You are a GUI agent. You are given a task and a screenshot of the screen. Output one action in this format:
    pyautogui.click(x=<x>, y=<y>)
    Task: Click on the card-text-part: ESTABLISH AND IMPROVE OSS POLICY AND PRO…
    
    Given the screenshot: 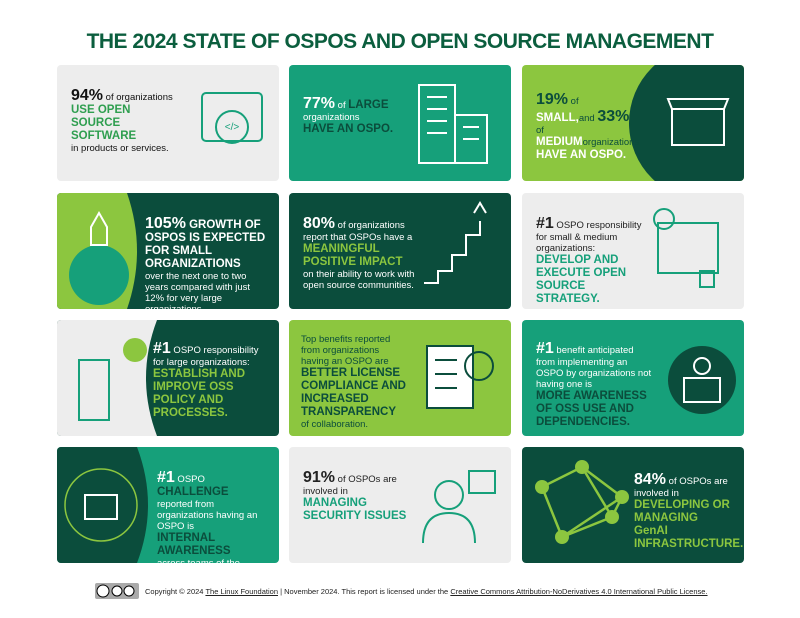 What is the action you would take?
    pyautogui.click(x=199, y=393)
    